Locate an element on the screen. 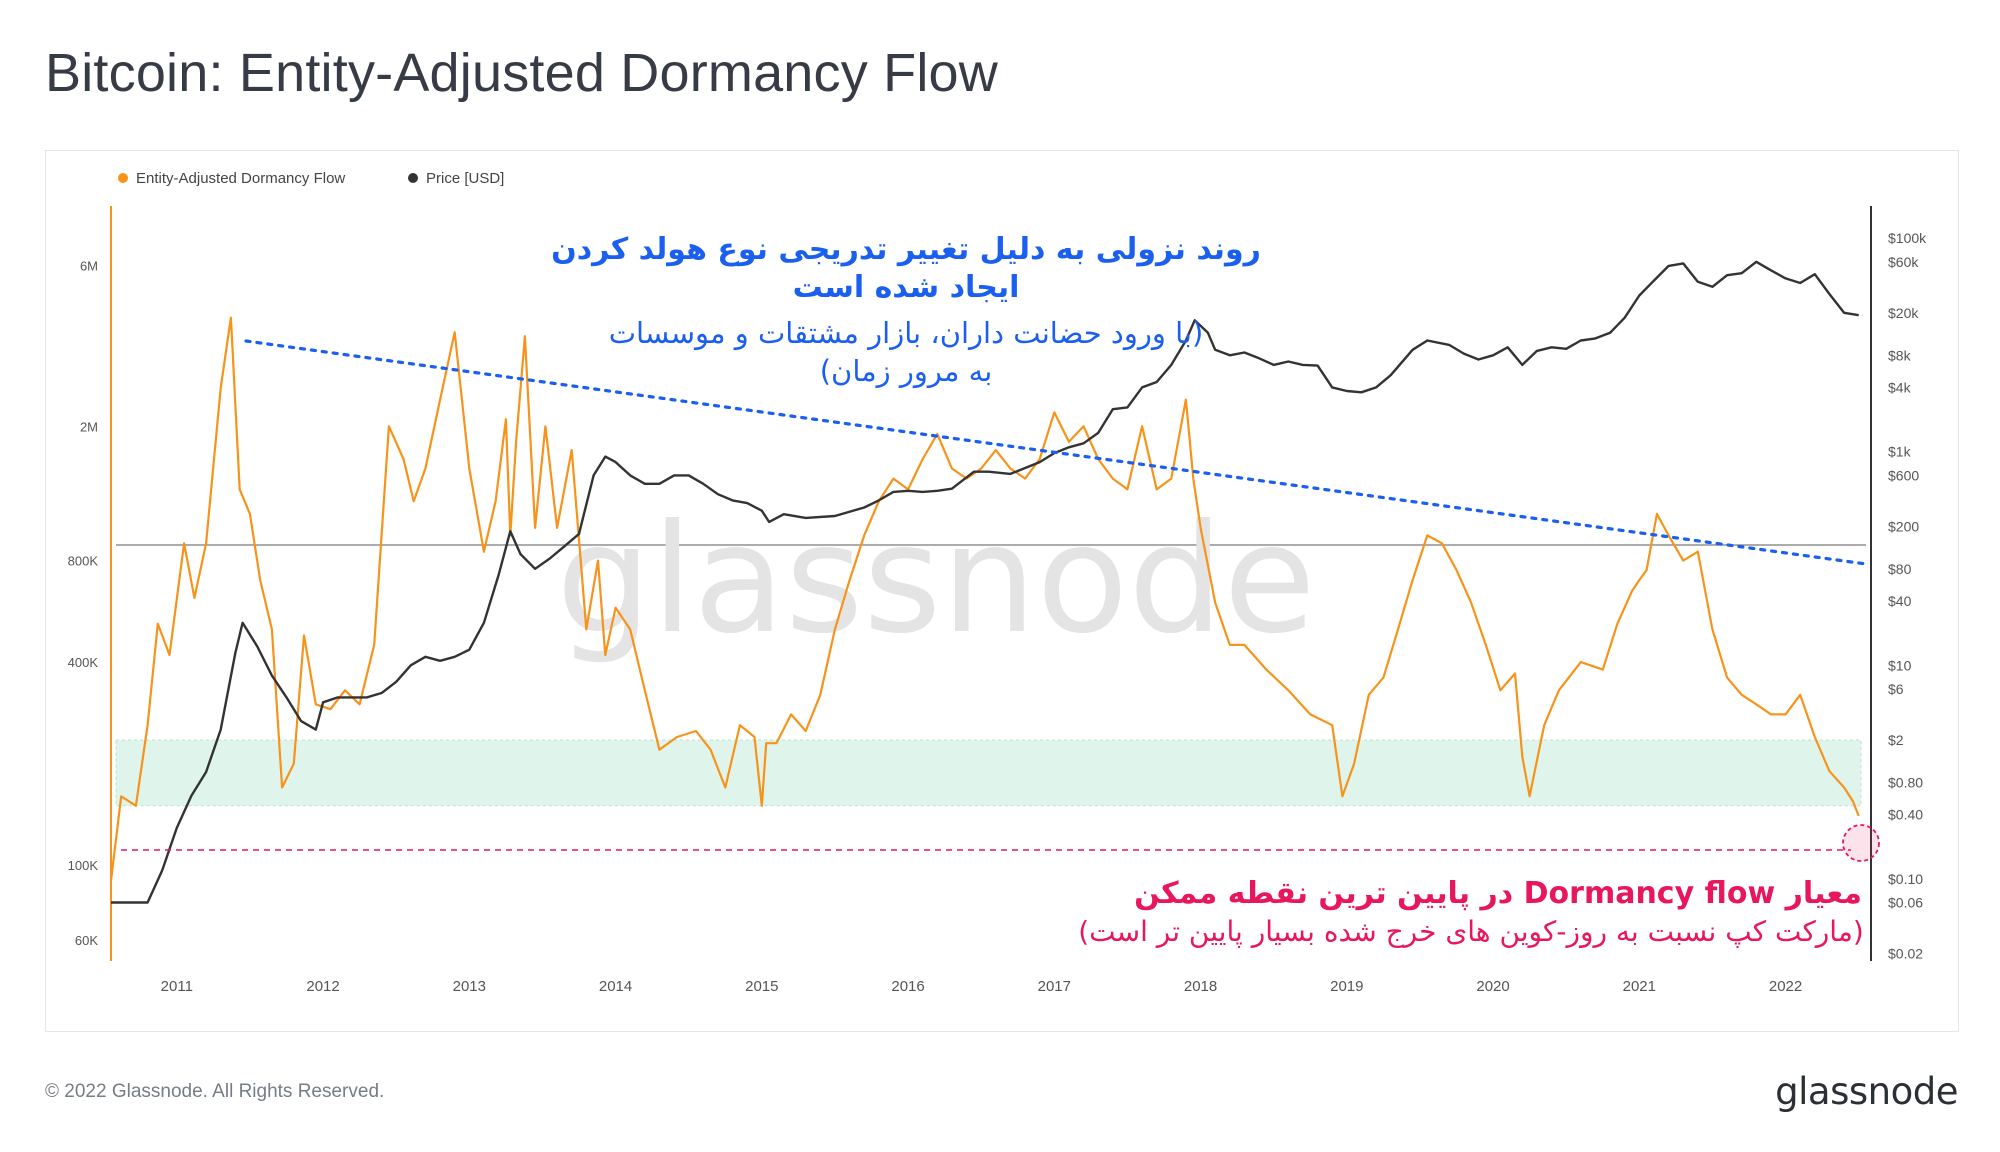 This screenshot has width=2000, height=1152. right-tick-label: $1k is located at coordinates (1900, 452).